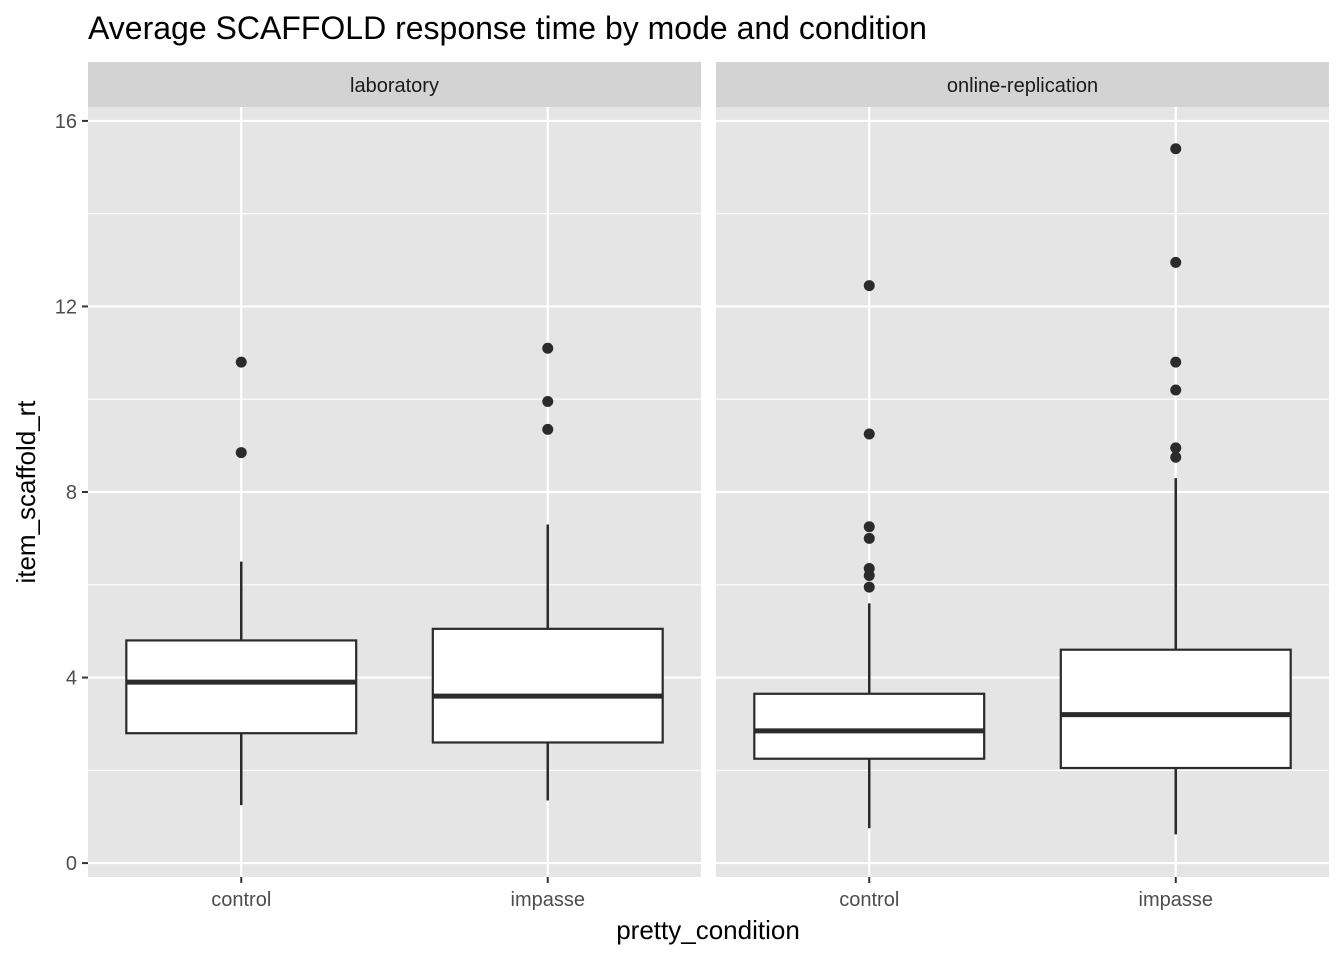  Describe the element at coordinates (71, 679) in the screenshot. I see `y-tick-label: 4` at that location.